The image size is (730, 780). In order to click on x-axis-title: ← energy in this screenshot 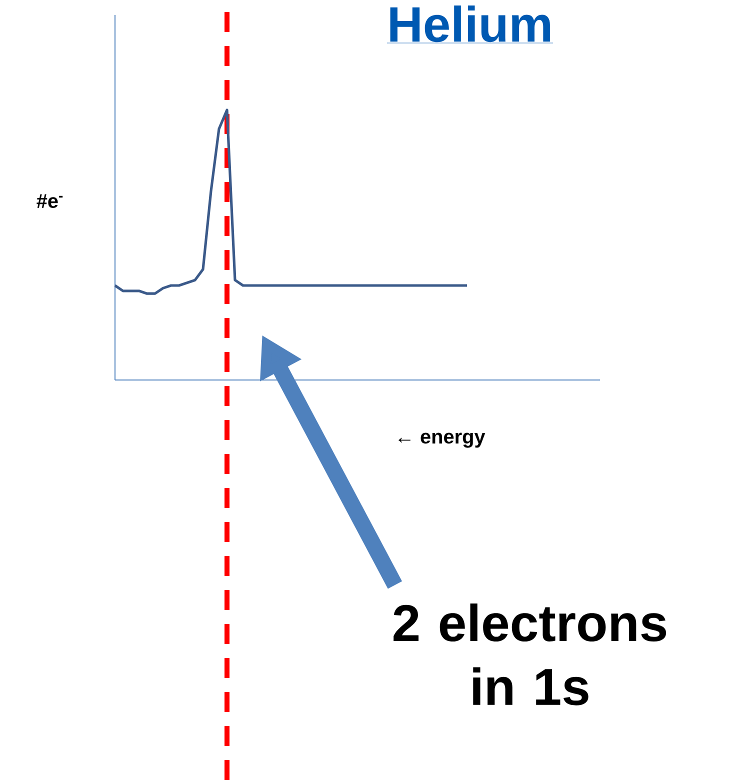, I will do `click(442, 440)`.